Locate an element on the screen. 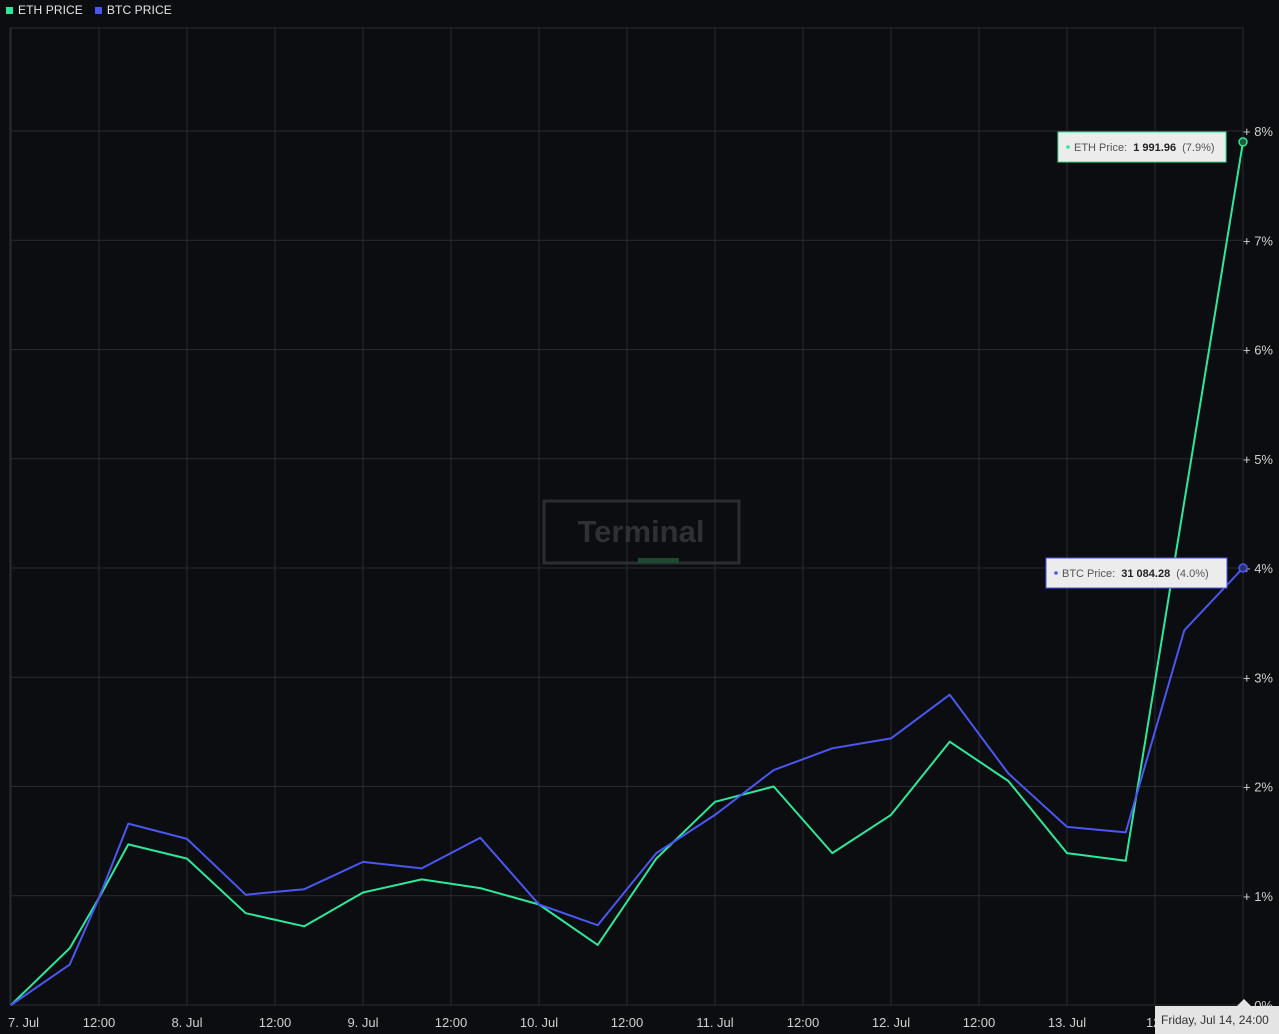  y-tick-label: + 5% is located at coordinates (1258, 459).